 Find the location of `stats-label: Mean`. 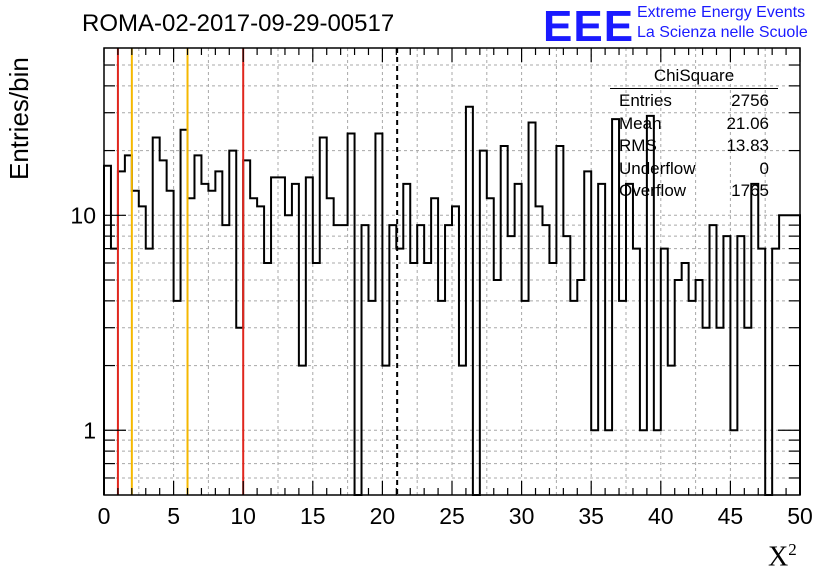

stats-label: Mean is located at coordinates (640, 123).